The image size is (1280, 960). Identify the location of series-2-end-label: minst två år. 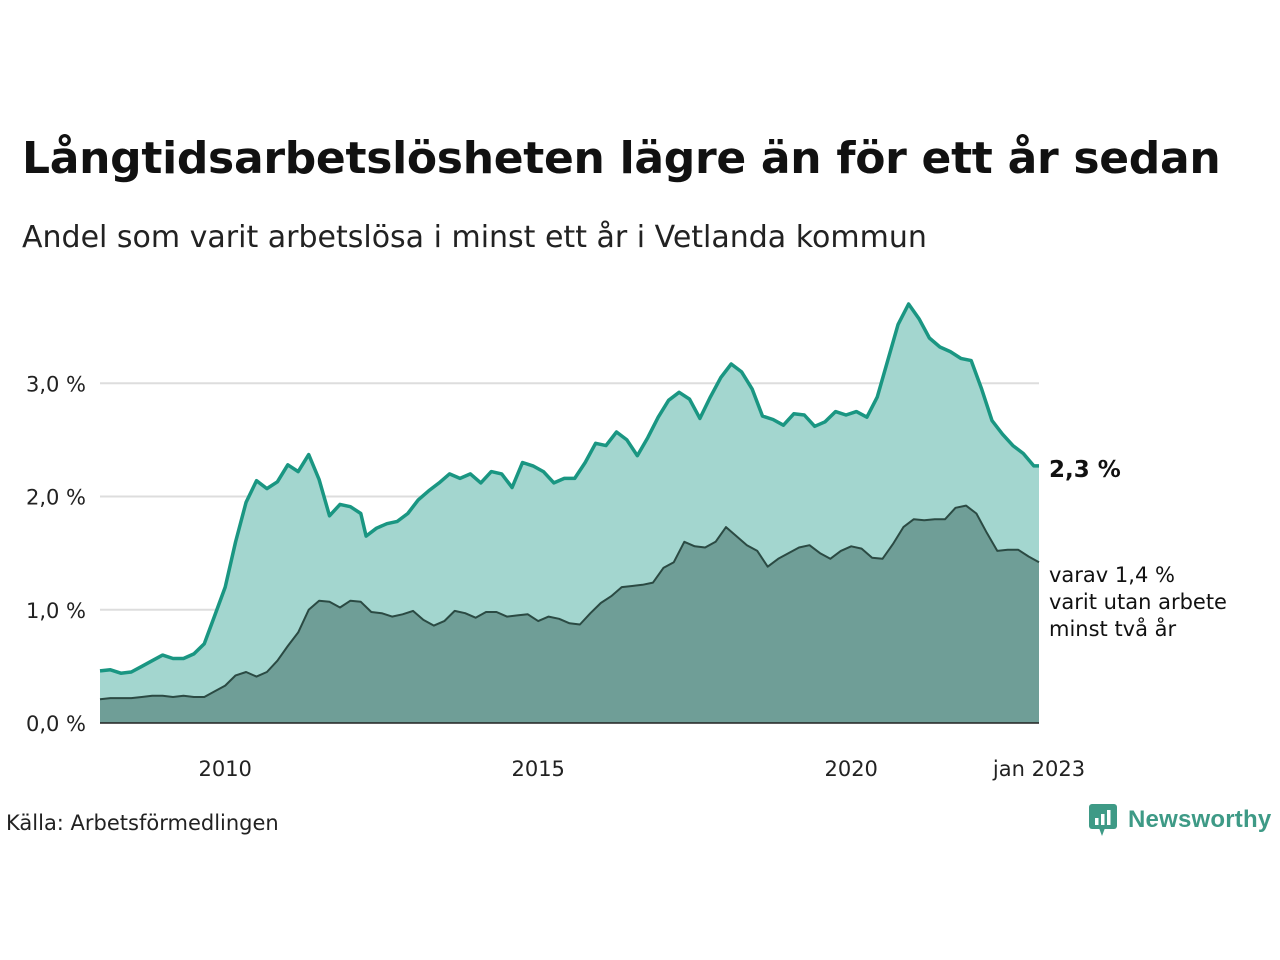
(1113, 628).